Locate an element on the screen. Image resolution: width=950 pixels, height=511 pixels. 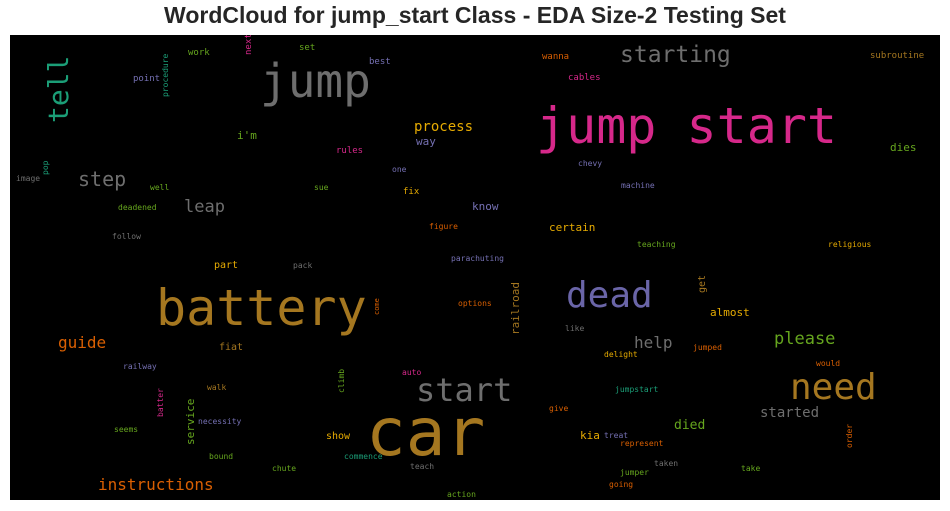
word-help: help is located at coordinates (653, 342).